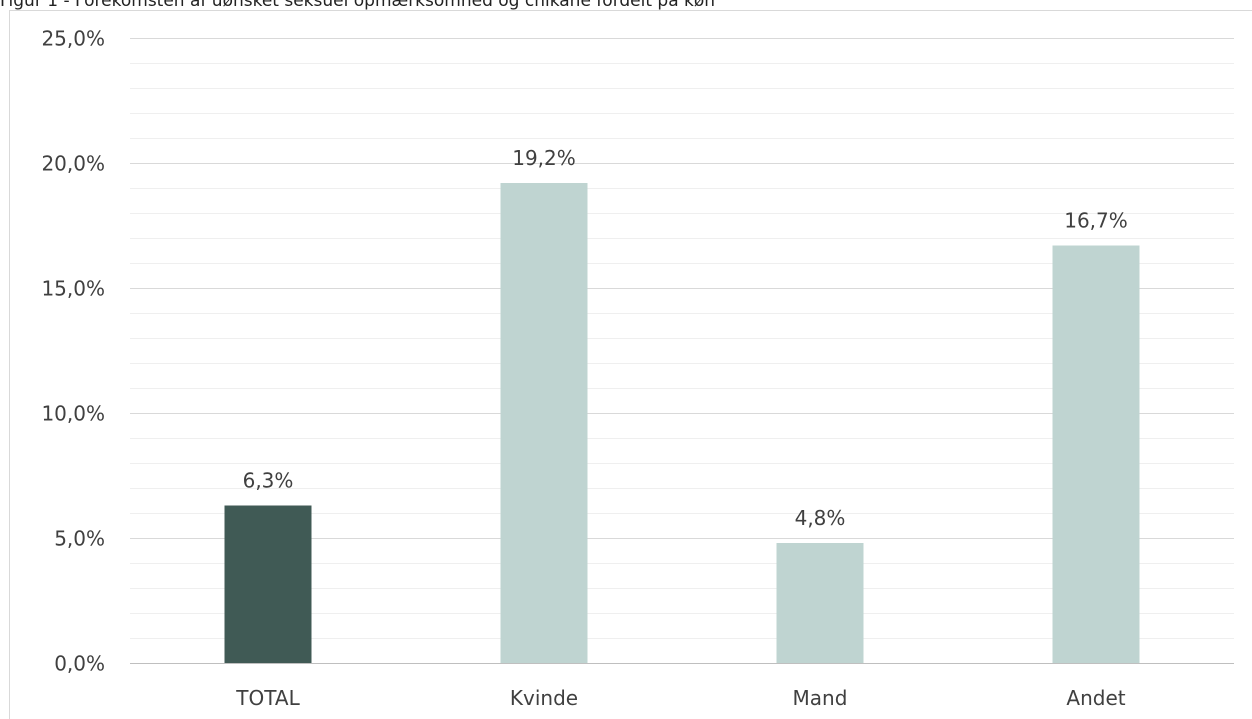 The height and width of the screenshot is (719, 1252). Describe the element at coordinates (680, 698) in the screenshot. I see `x-axis-tick-labels: TOTAL Kvinde Mand Andet` at that location.